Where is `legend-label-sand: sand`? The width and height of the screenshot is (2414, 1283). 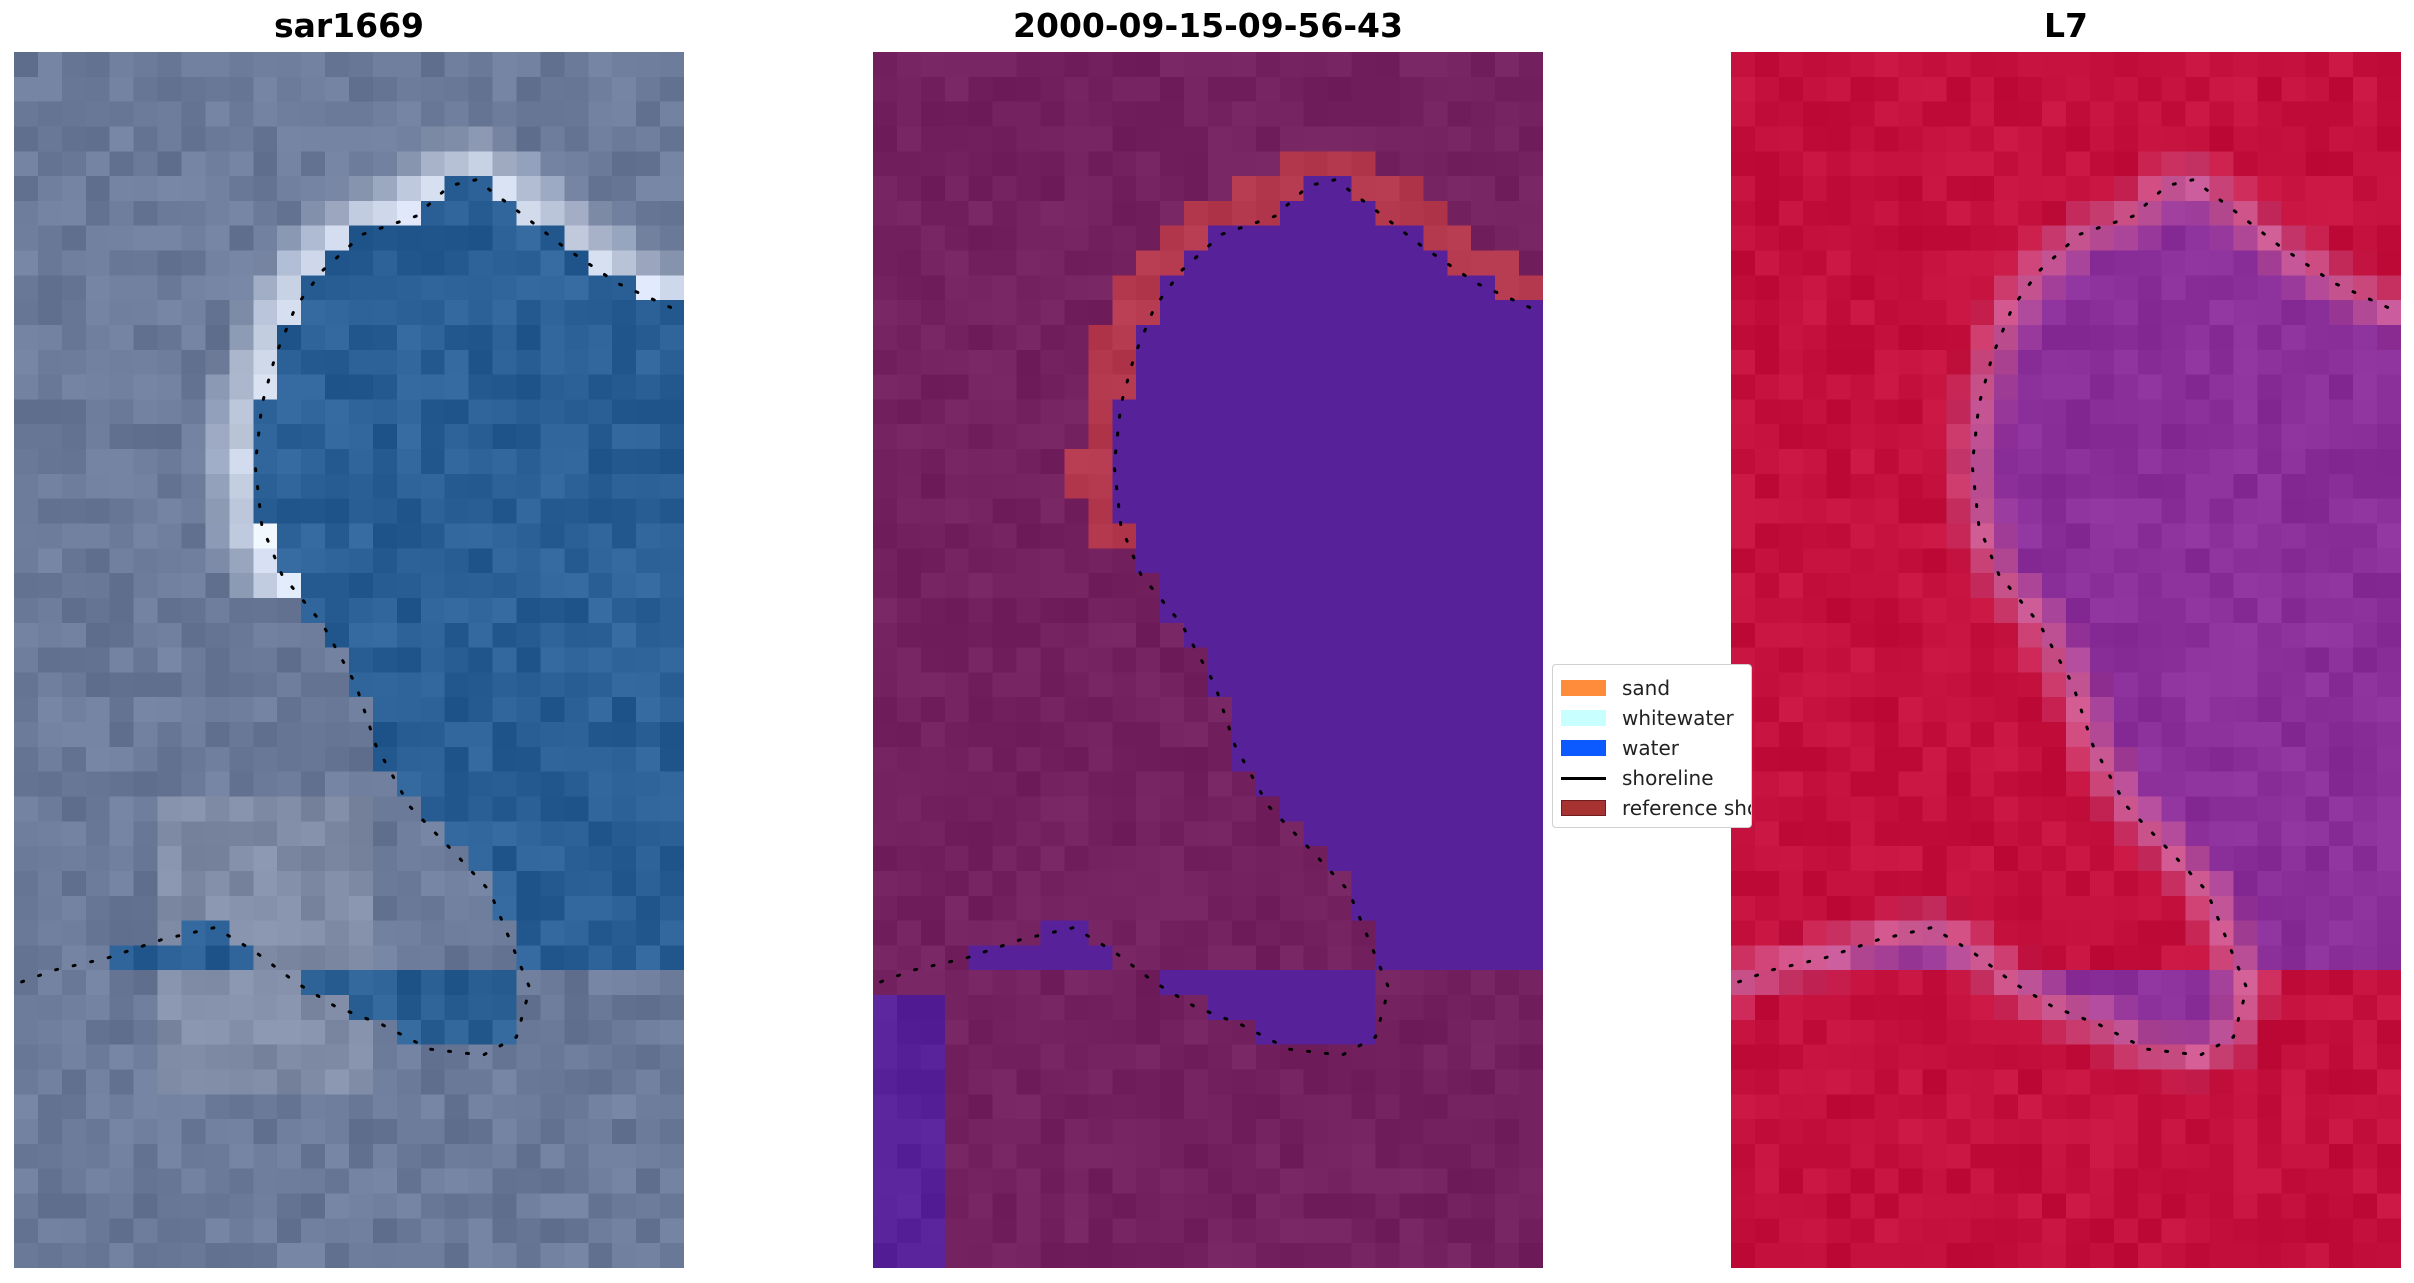 legend-label-sand: sand is located at coordinates (1646, 688).